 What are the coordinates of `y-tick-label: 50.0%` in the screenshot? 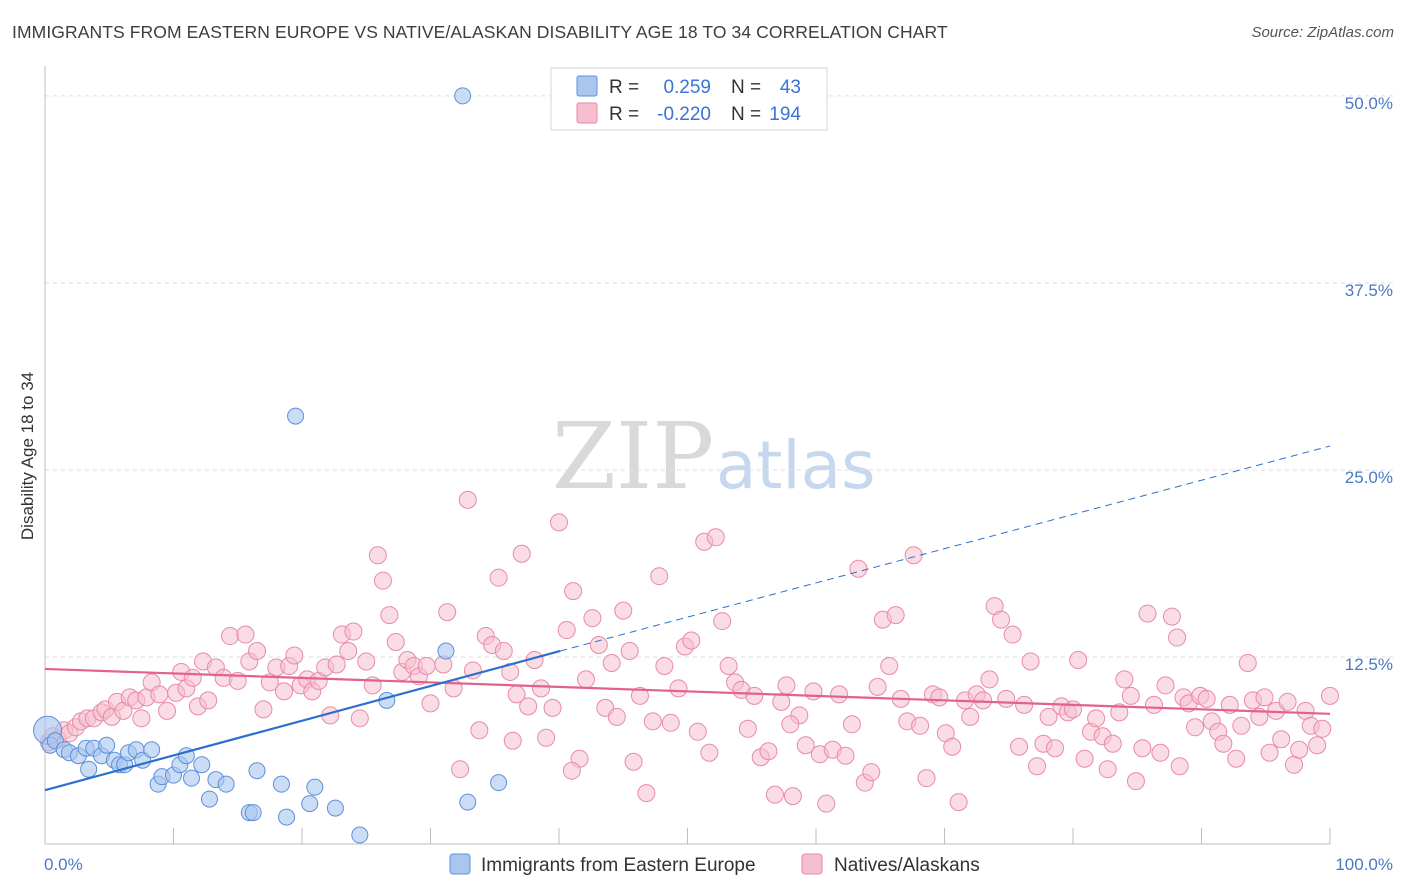 It's located at (1369, 103).